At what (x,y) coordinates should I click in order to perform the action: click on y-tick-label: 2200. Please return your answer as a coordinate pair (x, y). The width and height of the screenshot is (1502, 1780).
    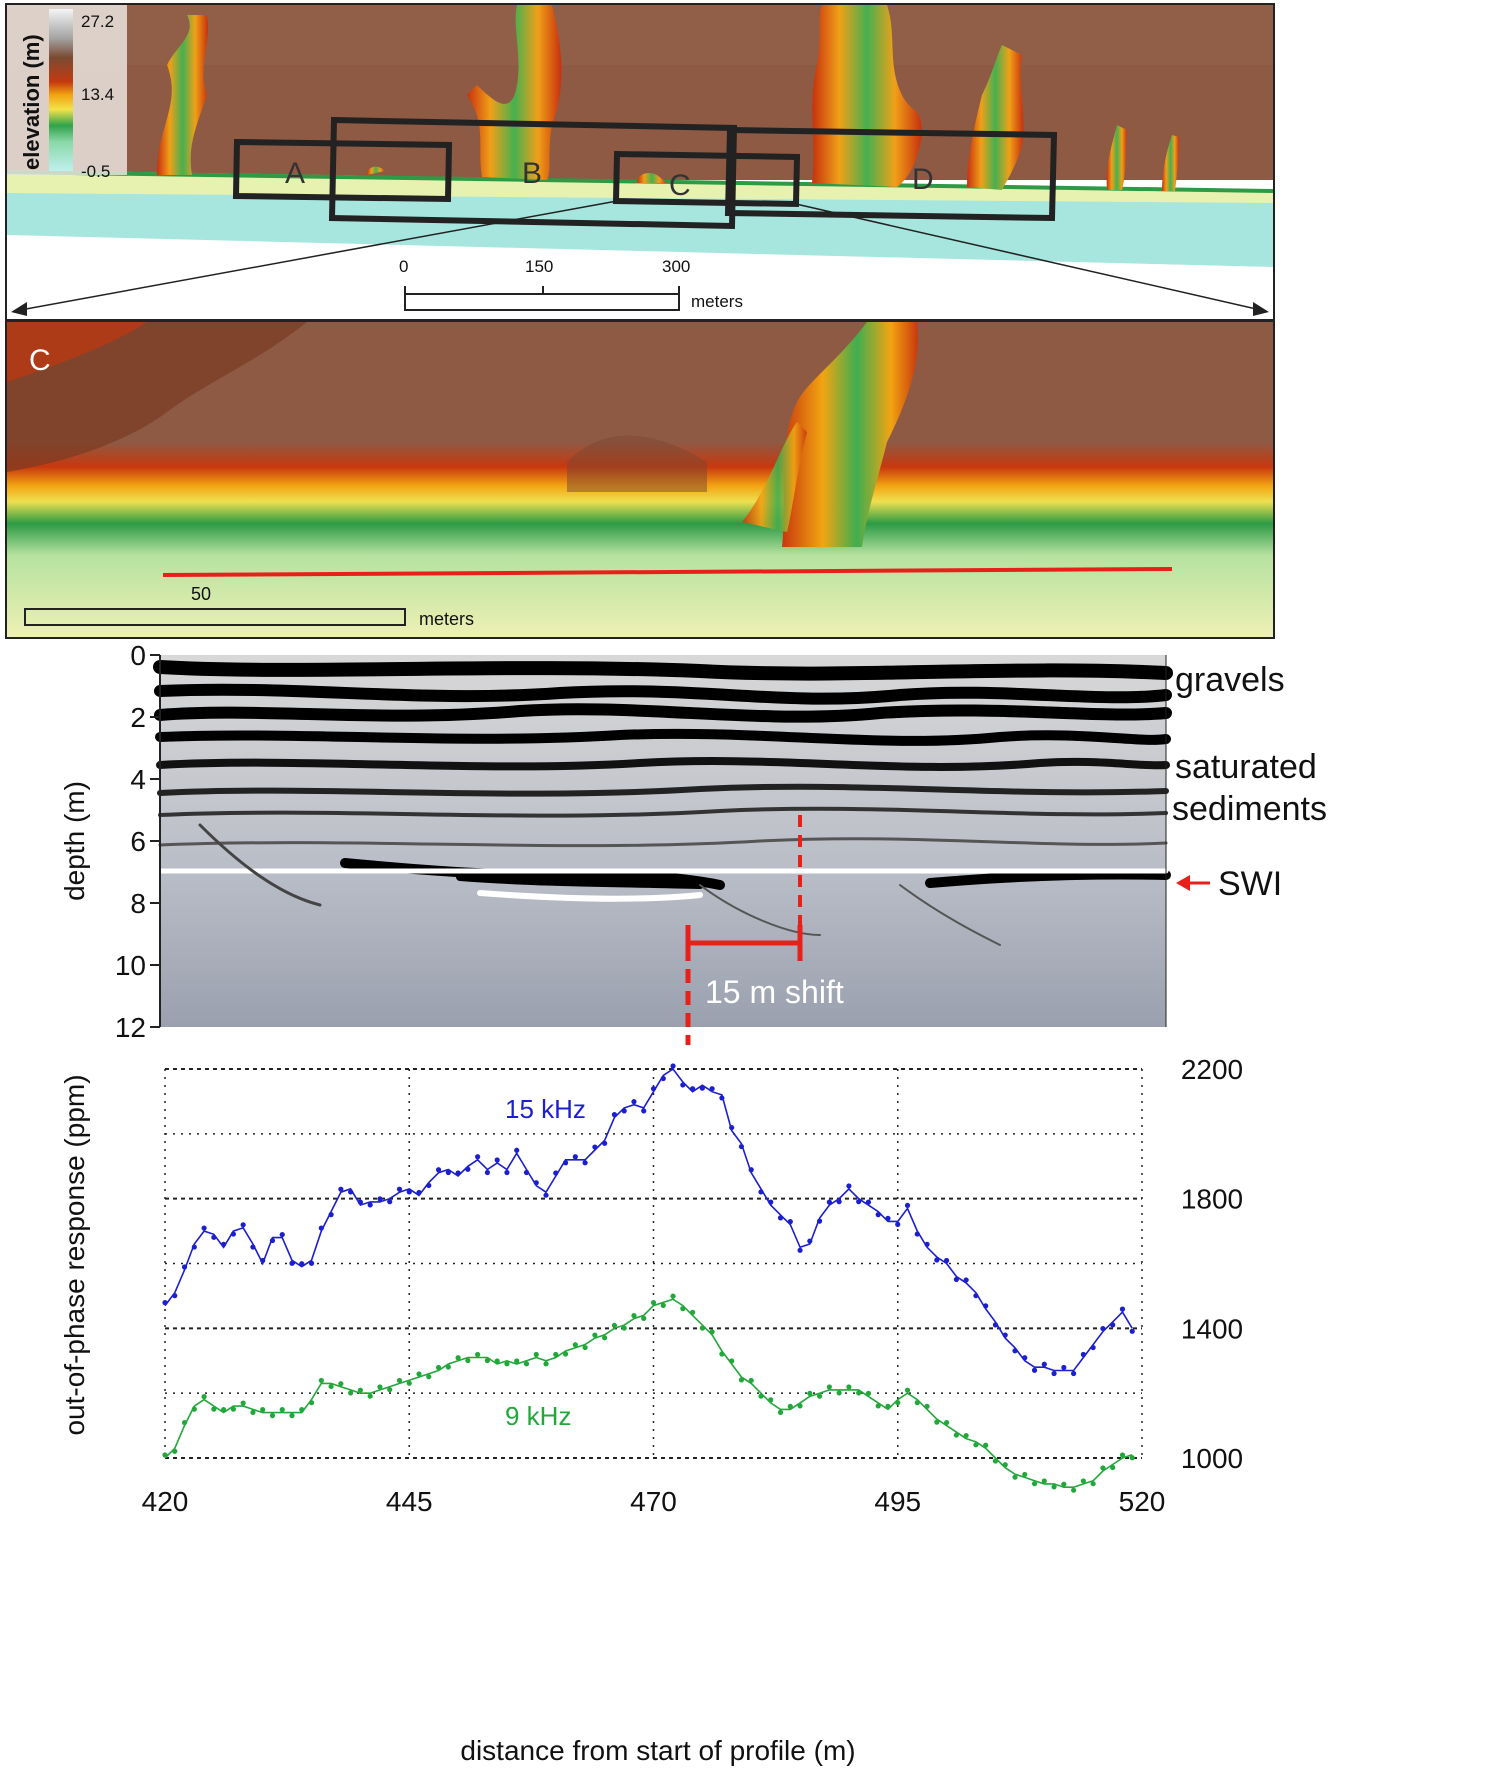
    Looking at the image, I should click on (1212, 1069).